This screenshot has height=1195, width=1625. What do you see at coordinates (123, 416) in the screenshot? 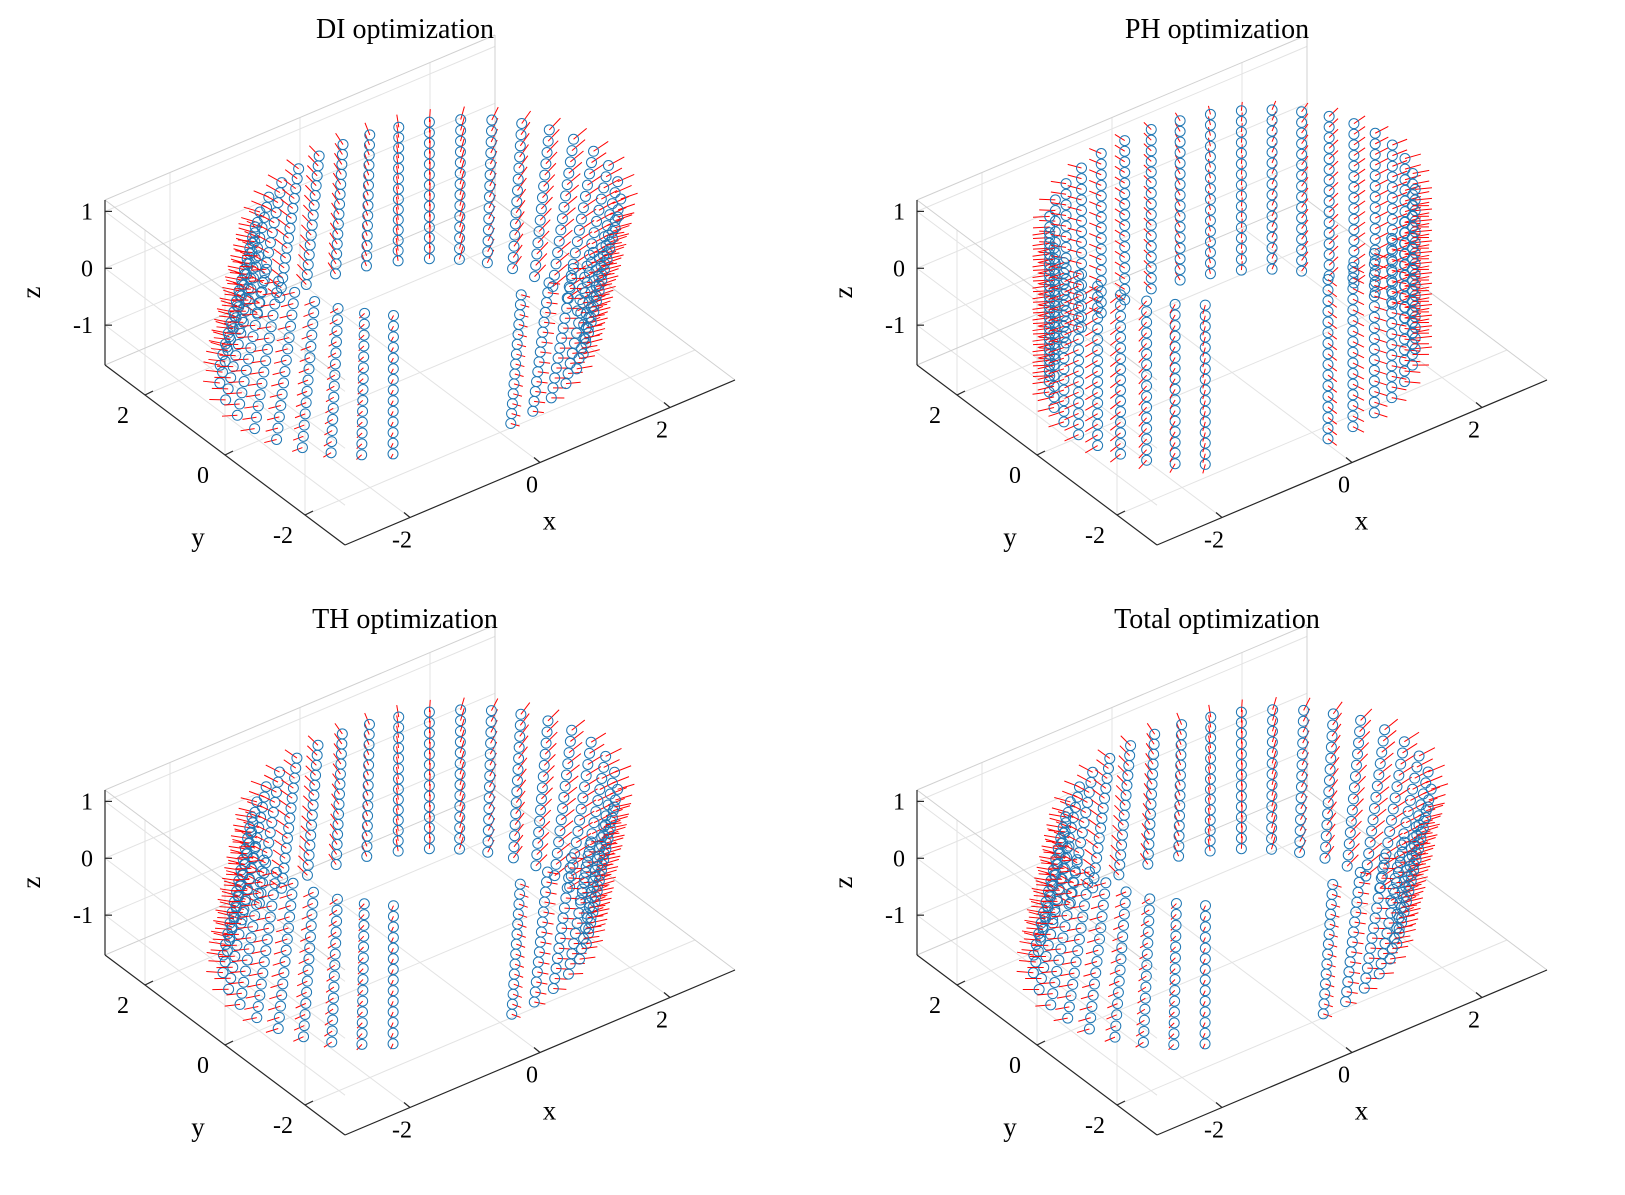
I see `y-tick-label: 2` at bounding box center [123, 416].